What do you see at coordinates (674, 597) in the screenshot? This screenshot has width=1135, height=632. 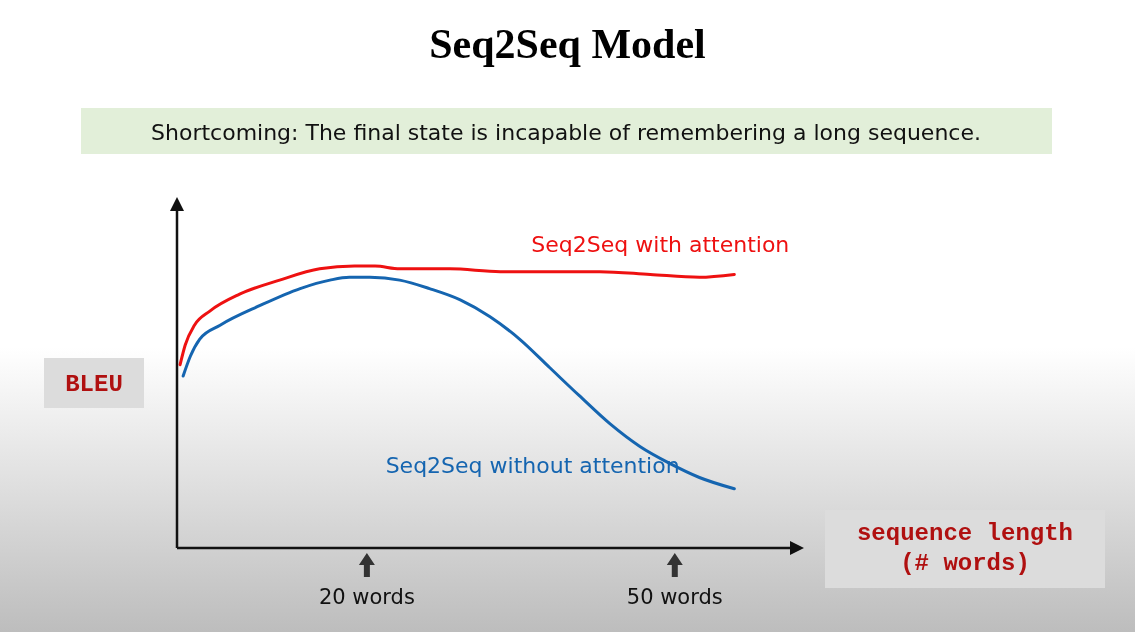 I see `x-tick-label: 50 words` at bounding box center [674, 597].